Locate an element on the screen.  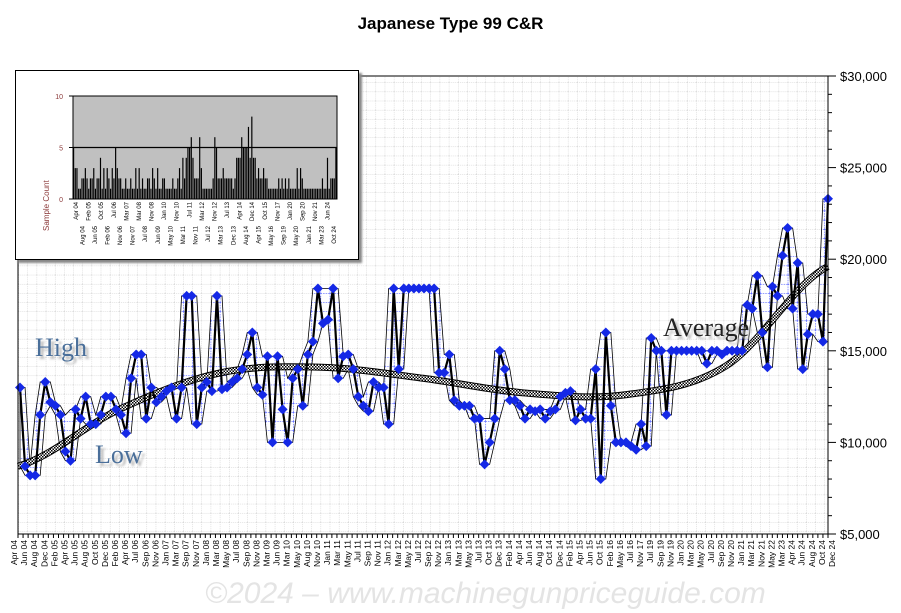
inset-x-tick-label: Oct 05 is located at coordinates (102, 210).